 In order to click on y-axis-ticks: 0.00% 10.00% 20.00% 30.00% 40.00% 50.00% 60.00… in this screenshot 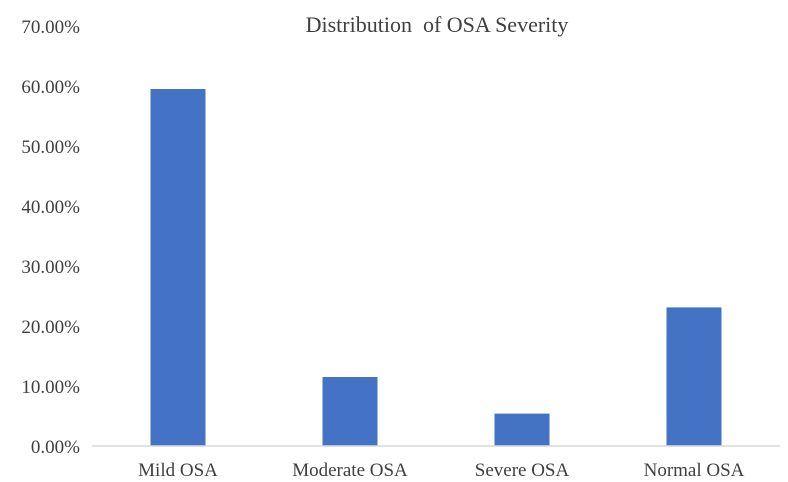, I will do `click(50, 237)`.